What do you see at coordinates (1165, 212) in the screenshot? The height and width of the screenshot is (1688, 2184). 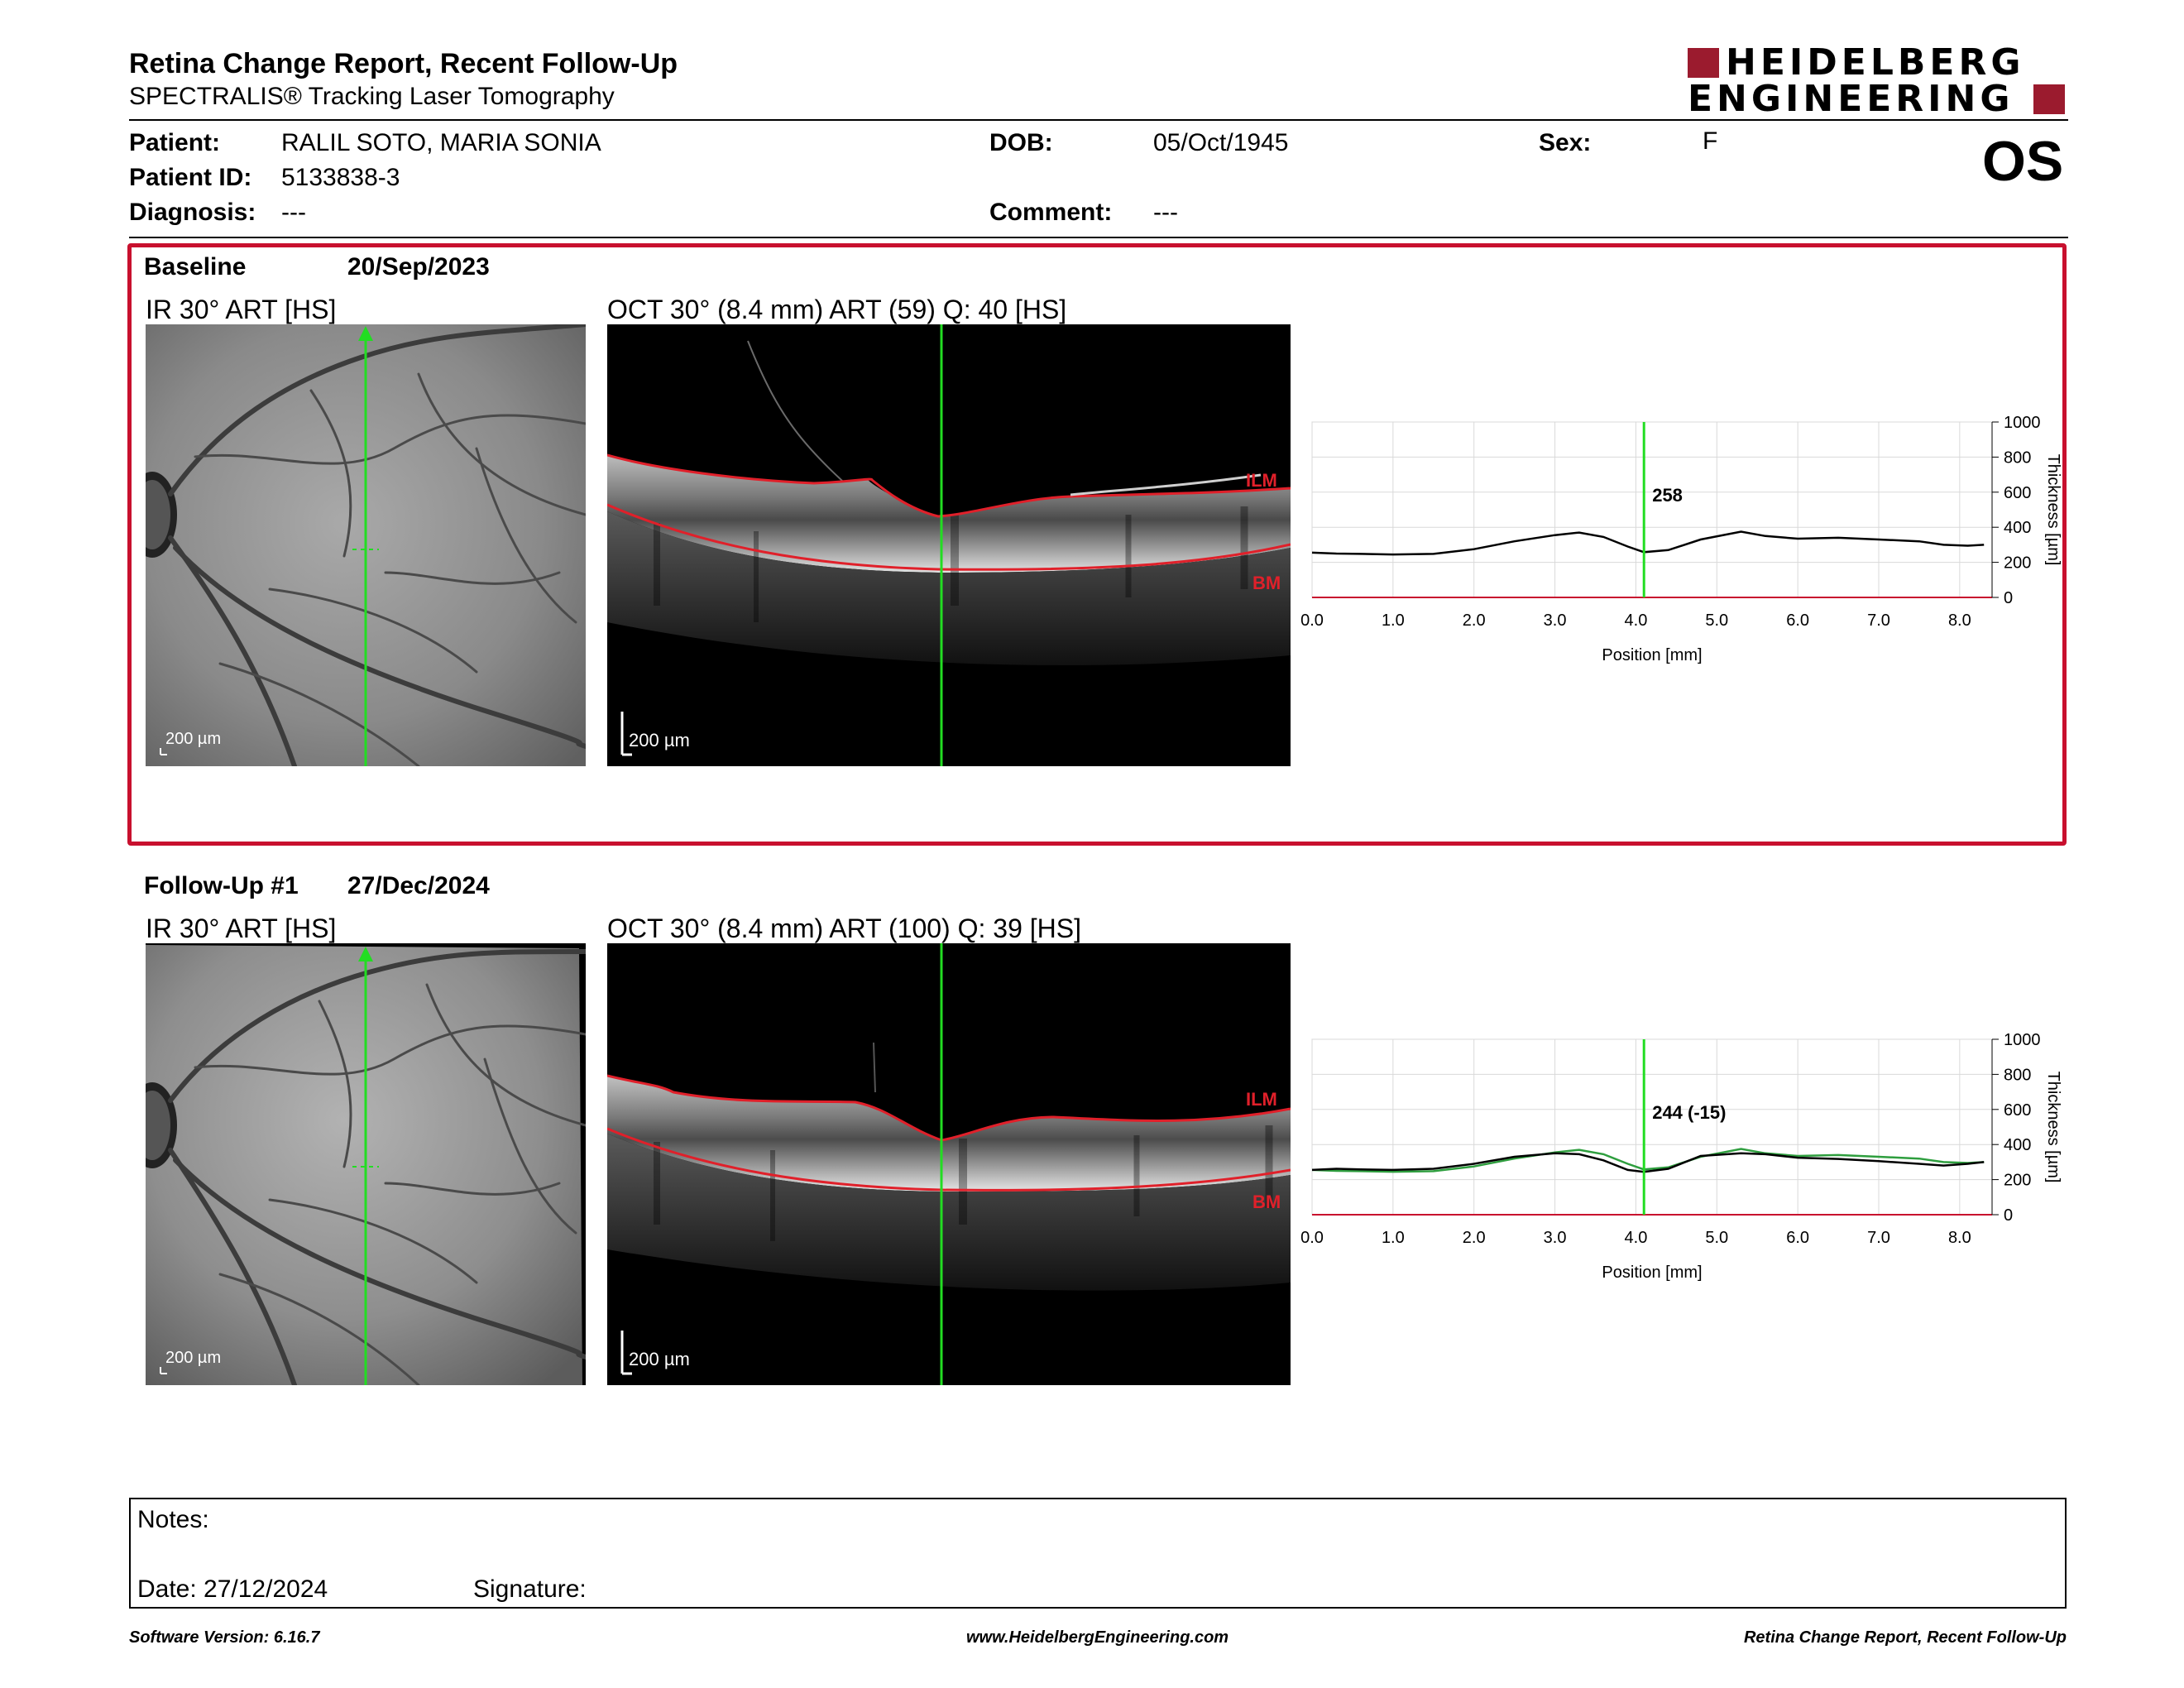 I see `comment-value: ---` at bounding box center [1165, 212].